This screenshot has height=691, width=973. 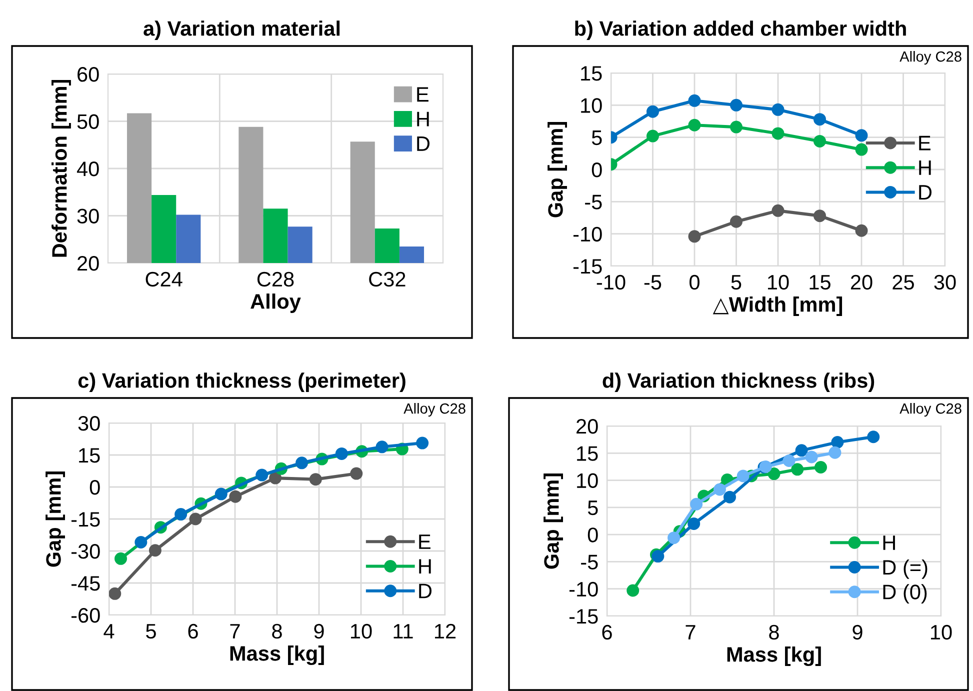 I want to click on x-tick-label: 15, so click(x=820, y=282).